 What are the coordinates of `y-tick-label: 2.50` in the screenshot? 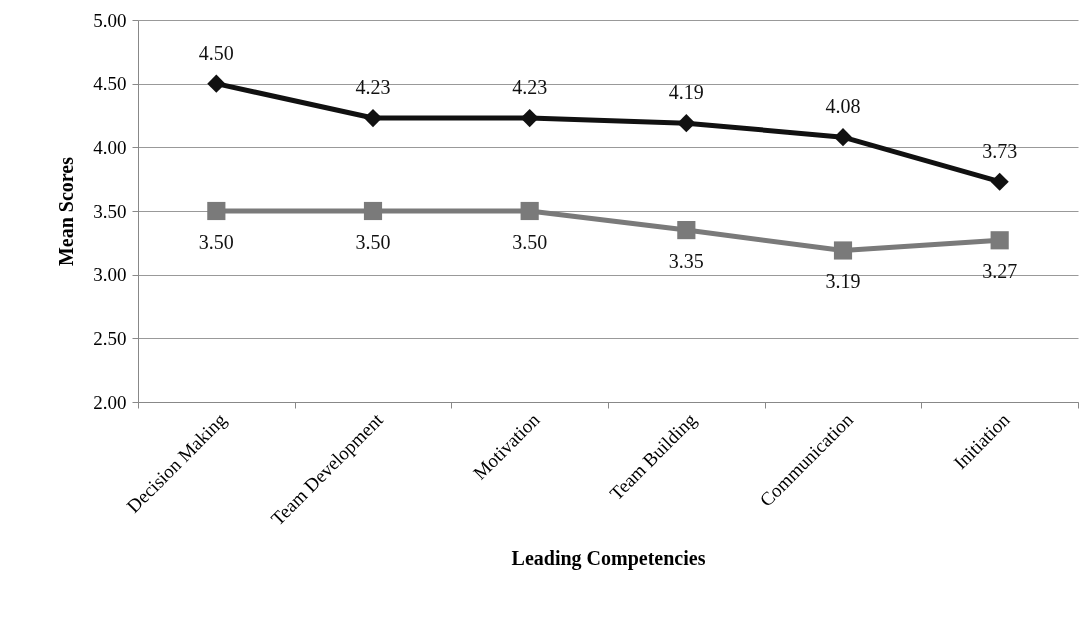 It's located at (110, 338).